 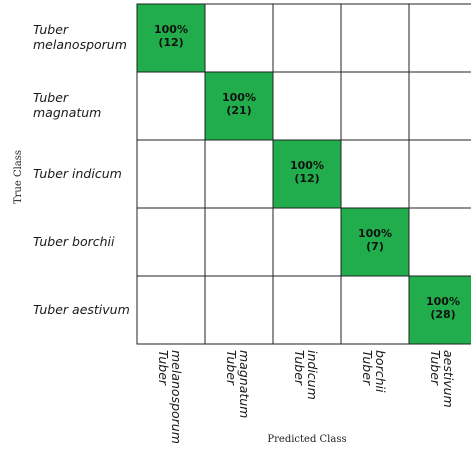 I want to click on column-label: aestivum, so click(x=448, y=379).